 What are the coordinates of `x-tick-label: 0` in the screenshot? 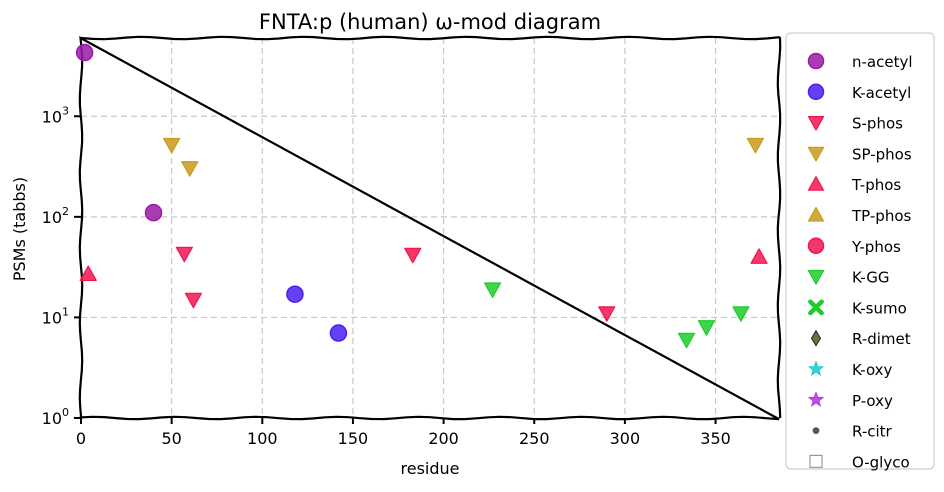 It's located at (81, 438).